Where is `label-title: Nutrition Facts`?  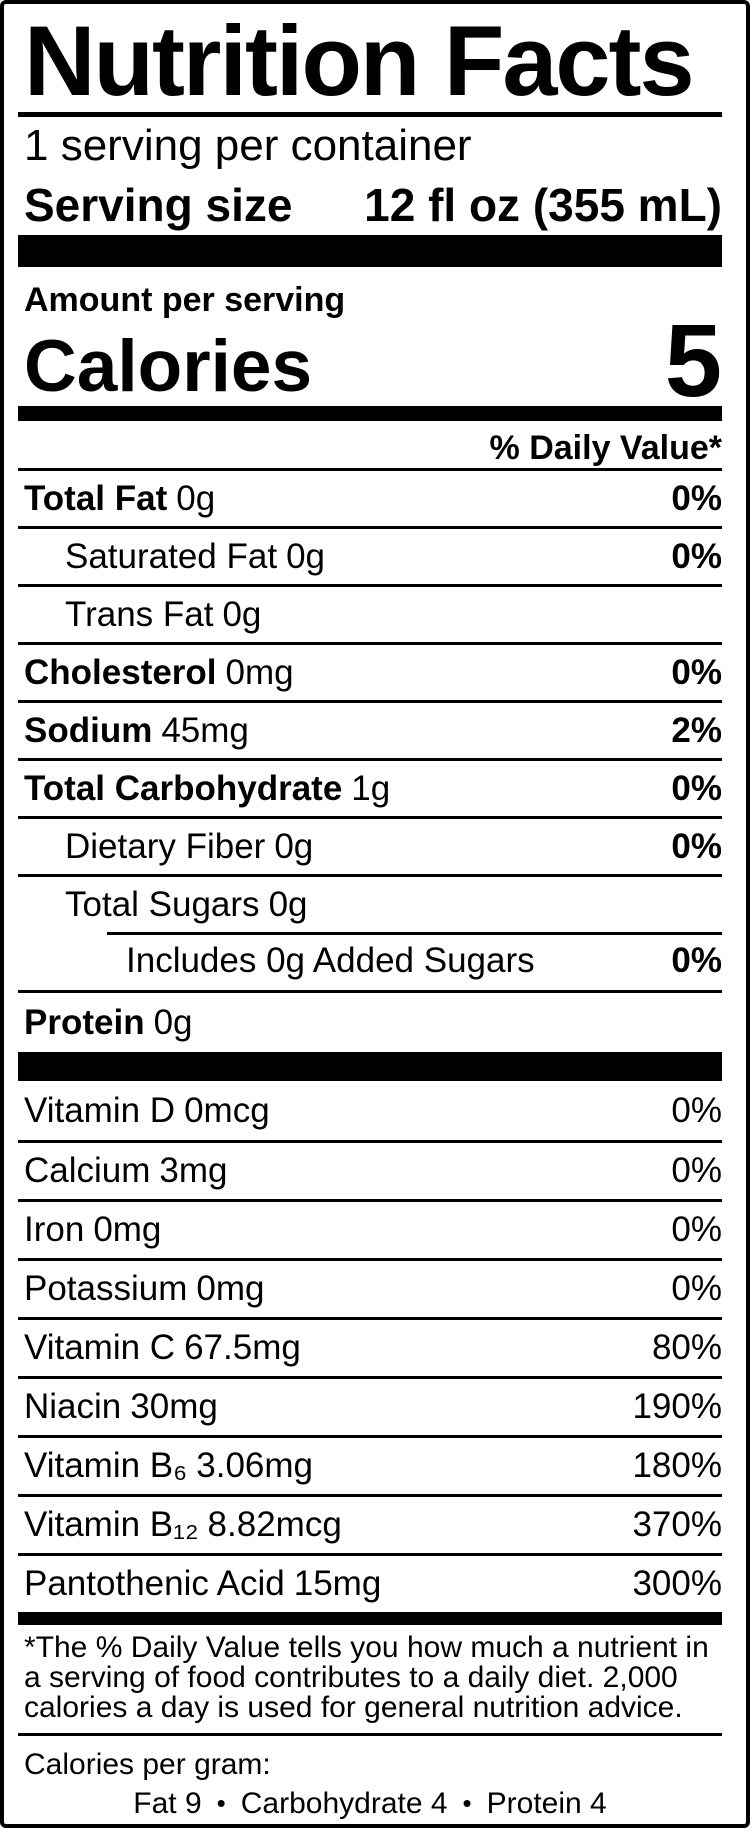
label-title: Nutrition Facts is located at coordinates (359, 60).